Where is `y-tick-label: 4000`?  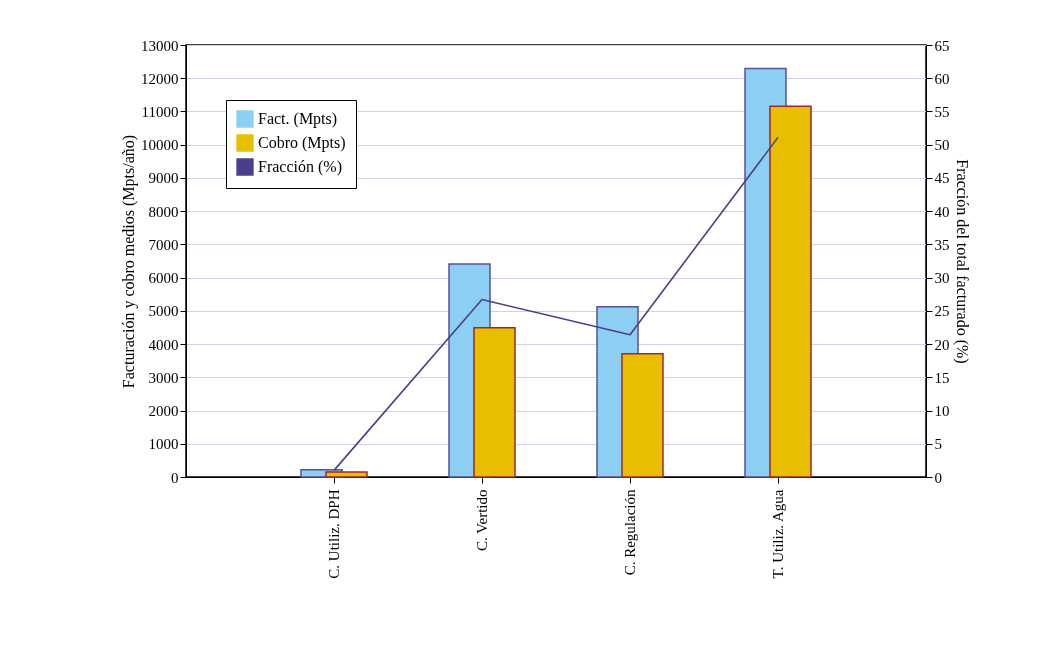 y-tick-label: 4000 is located at coordinates (163, 344).